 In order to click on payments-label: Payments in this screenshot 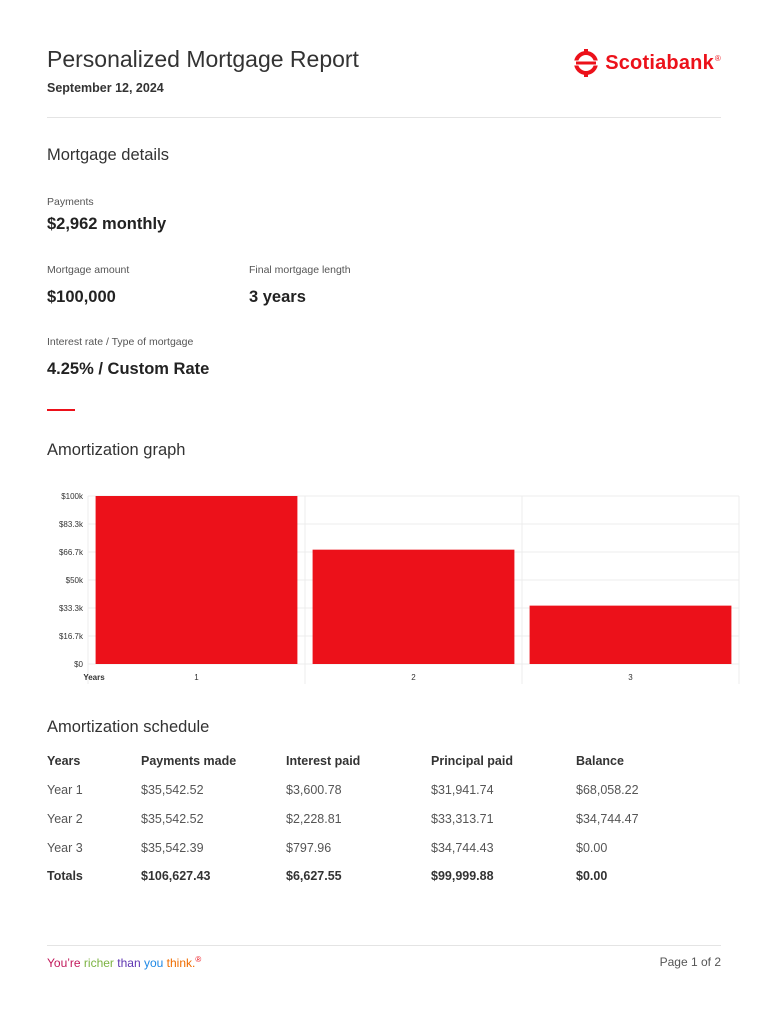, I will do `click(70, 202)`.